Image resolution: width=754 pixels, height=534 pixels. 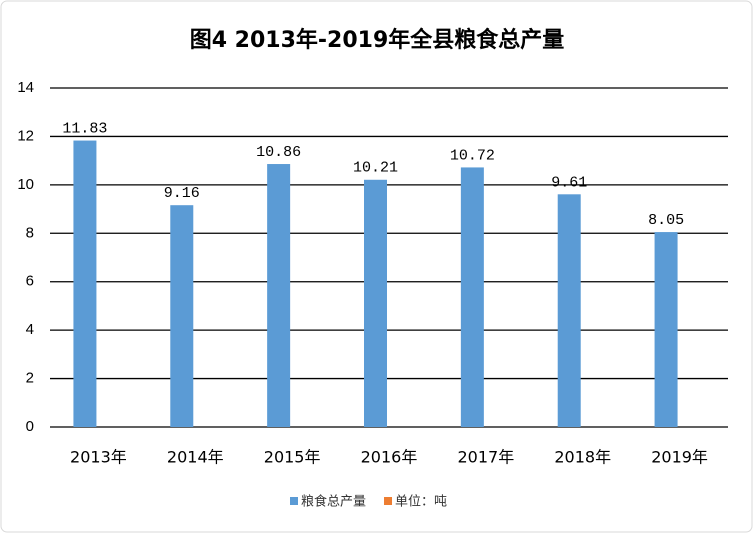 What do you see at coordinates (666, 220) in the screenshot?
I see `data-label: 8.05` at bounding box center [666, 220].